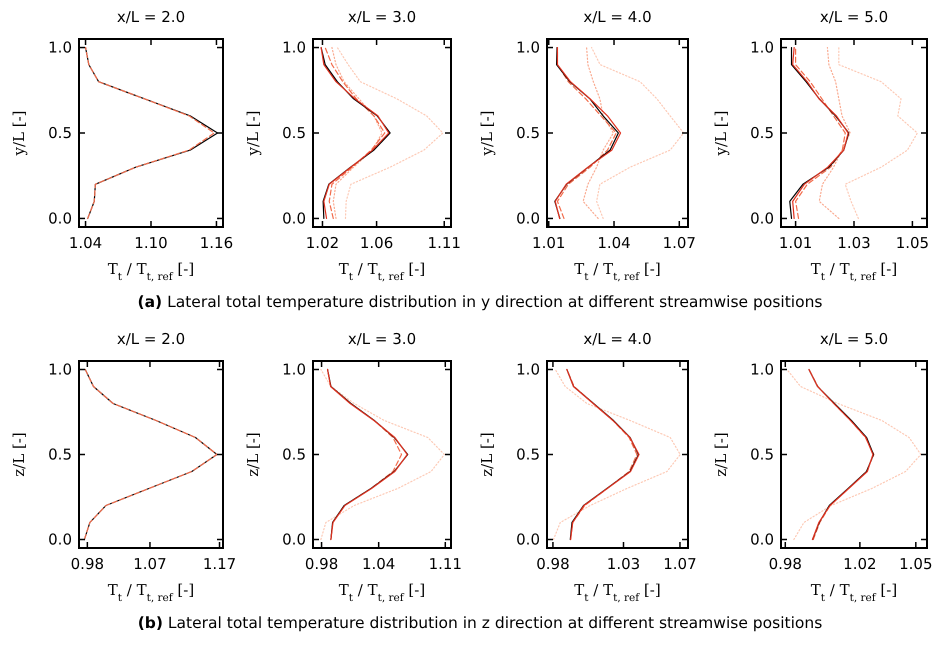  I want to click on x-tick-label: 1.16, so click(217, 243).